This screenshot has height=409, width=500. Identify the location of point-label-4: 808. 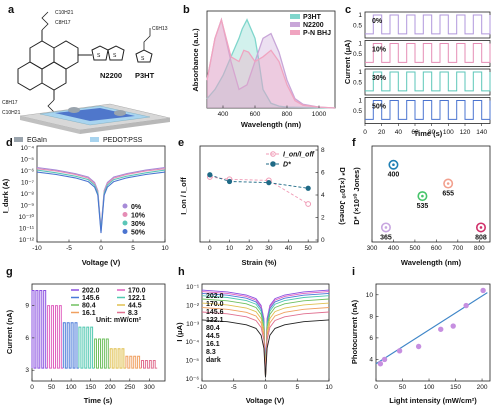
(481, 237).